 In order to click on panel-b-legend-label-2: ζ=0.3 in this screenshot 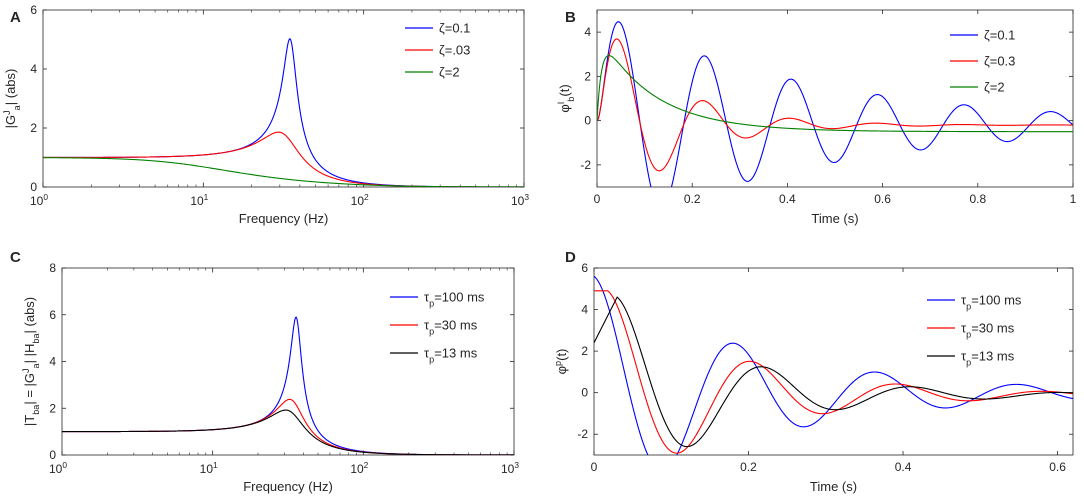, I will do `click(999, 61)`.